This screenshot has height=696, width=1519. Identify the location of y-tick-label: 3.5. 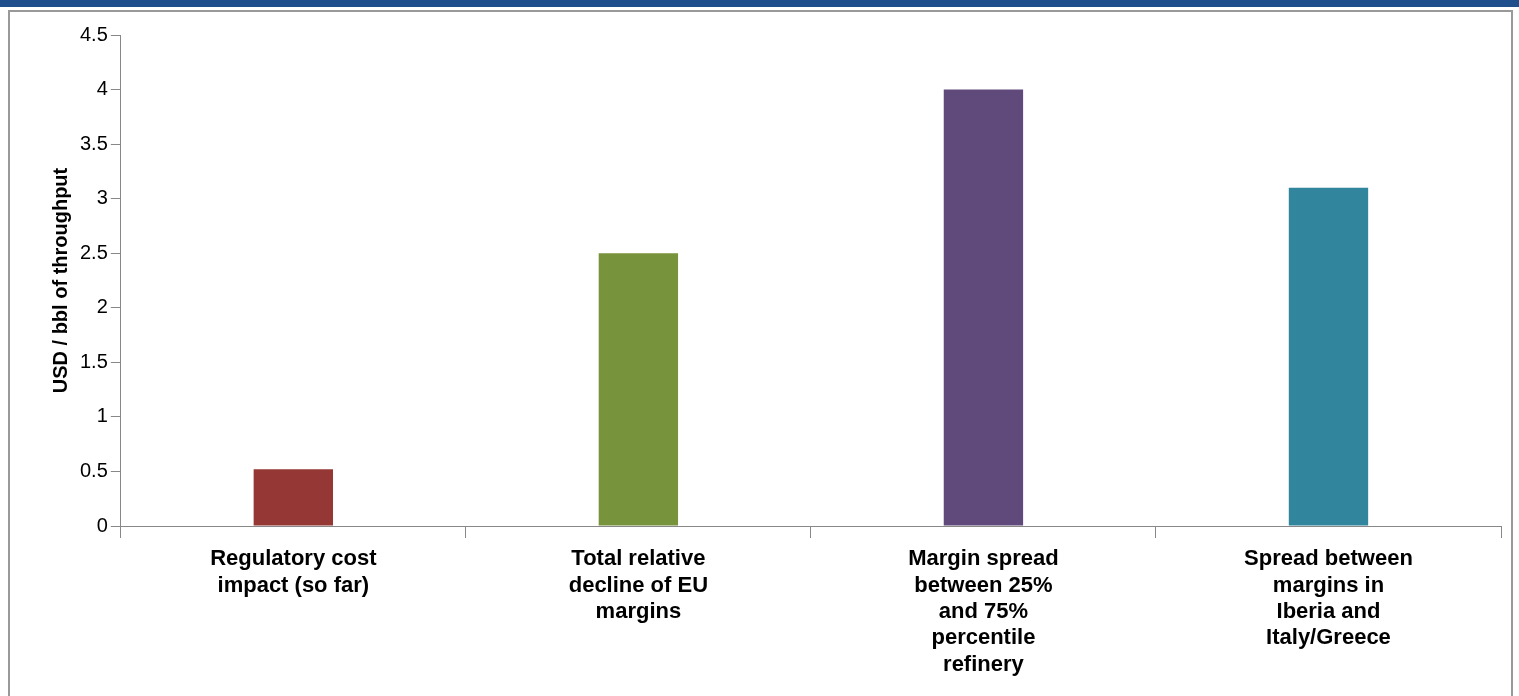
(93, 142).